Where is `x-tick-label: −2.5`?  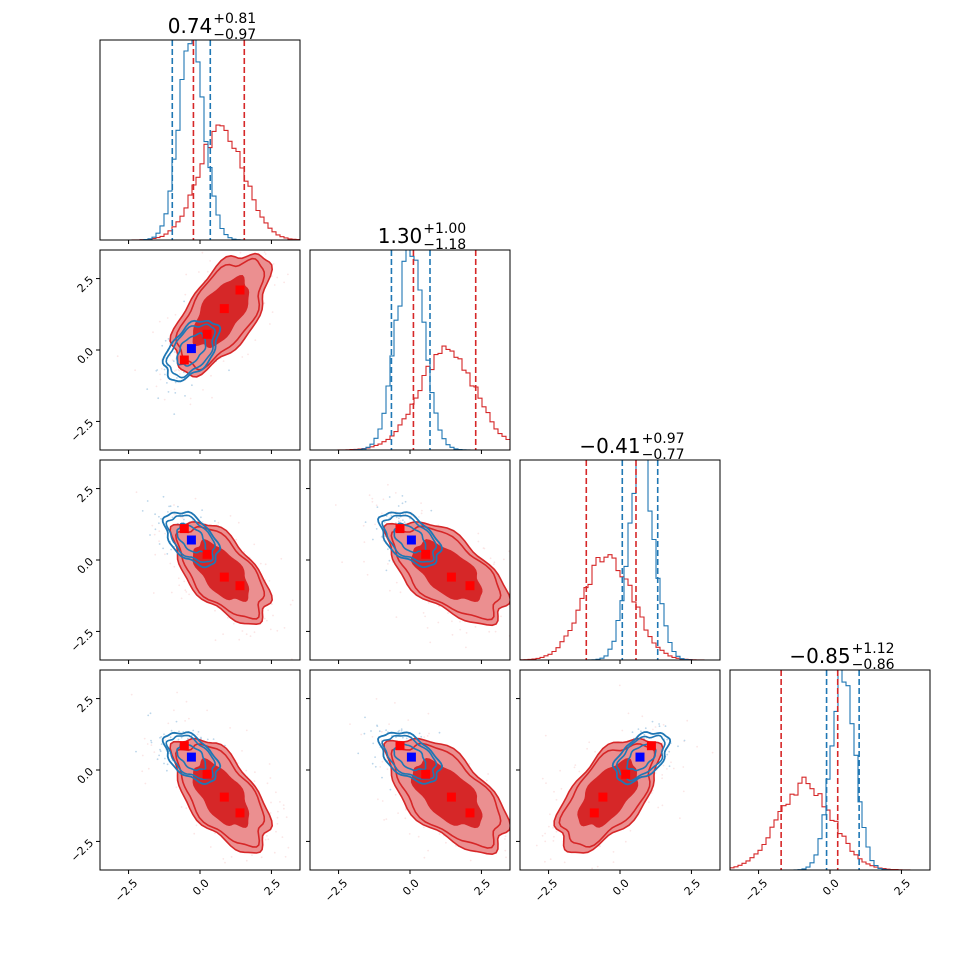 x-tick-label: −2.5 is located at coordinates (756, 891).